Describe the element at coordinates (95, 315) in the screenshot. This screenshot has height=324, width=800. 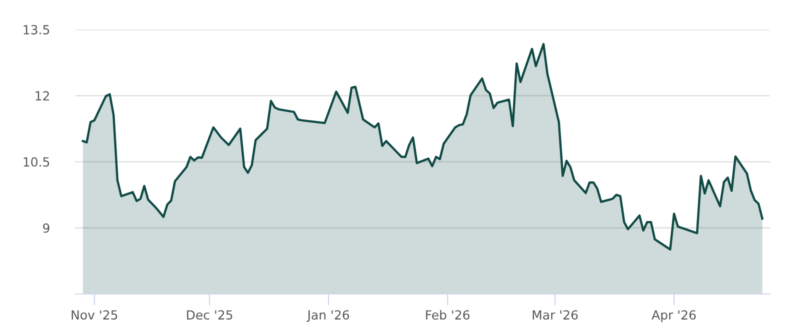
I see `x-tick-label: Nov '25` at that location.